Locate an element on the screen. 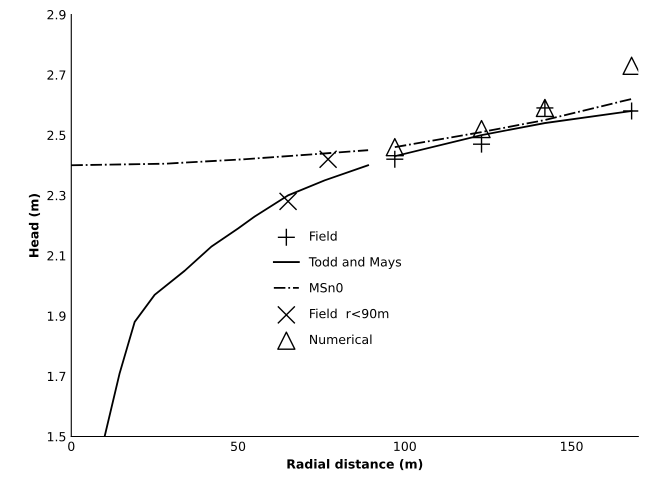 This screenshot has width=648, height=485. x-tick-label: 50 is located at coordinates (238, 447).